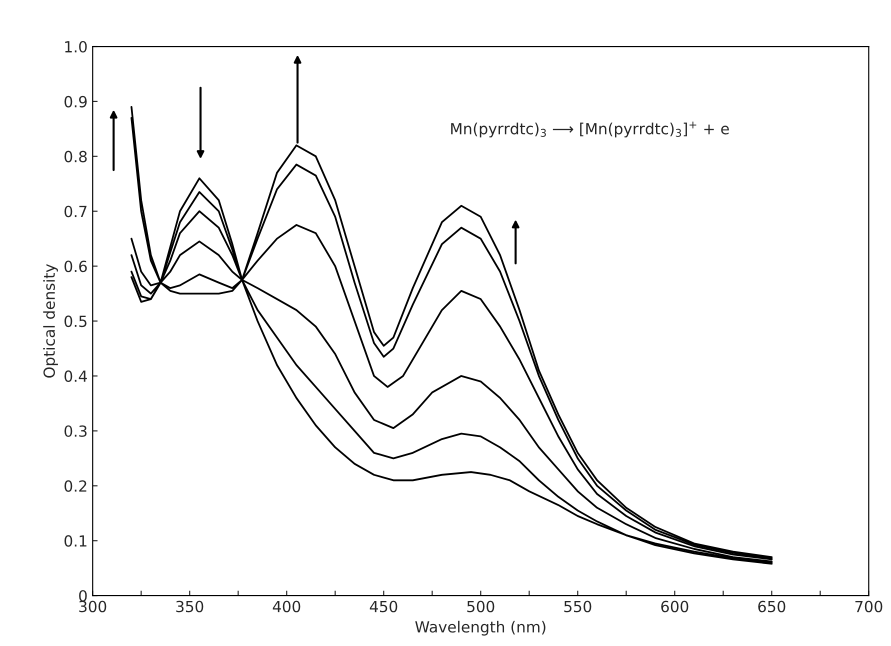 This screenshot has width=891, height=646. Describe the element at coordinates (772, 606) in the screenshot. I see `x-tick-label: 650` at that location.